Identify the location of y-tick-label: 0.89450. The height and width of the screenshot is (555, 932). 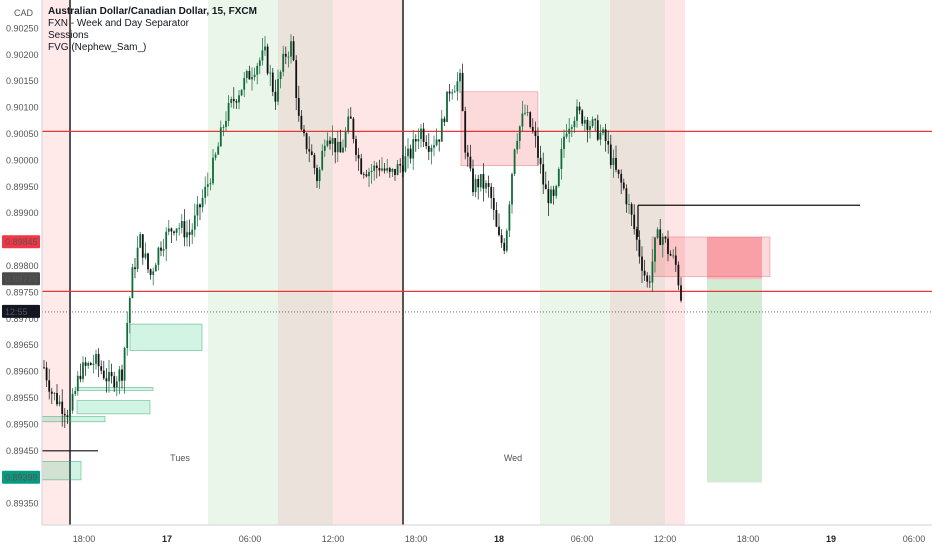
(22, 451).